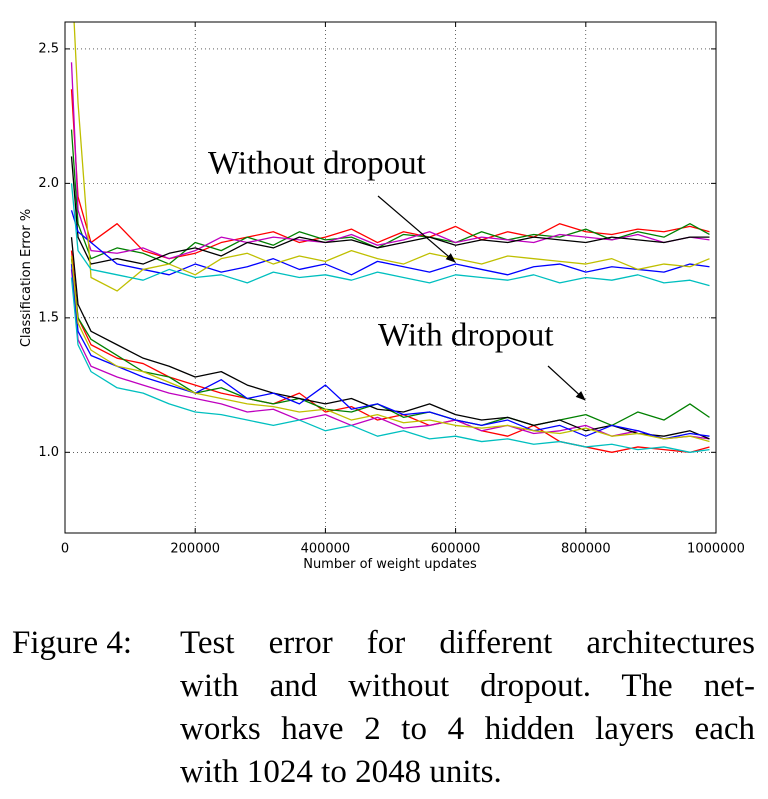 This screenshot has width=768, height=799. I want to click on caption-line: works have 2 to 4 hidden layers each, so click(467, 729).